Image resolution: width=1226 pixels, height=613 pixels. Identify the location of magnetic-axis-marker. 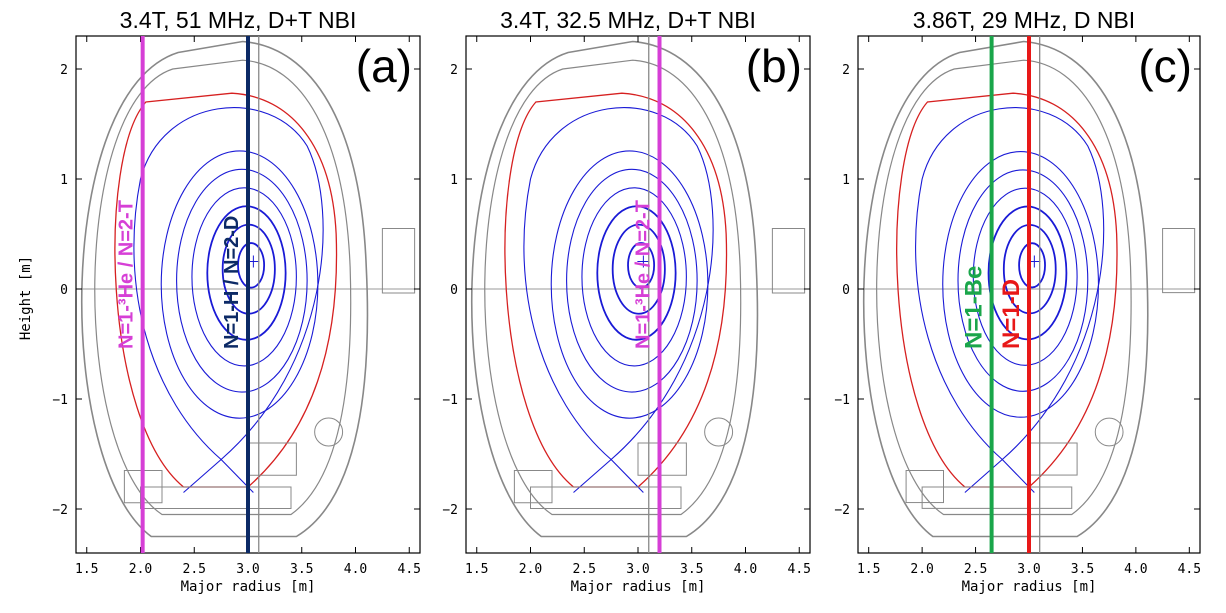
(643, 261).